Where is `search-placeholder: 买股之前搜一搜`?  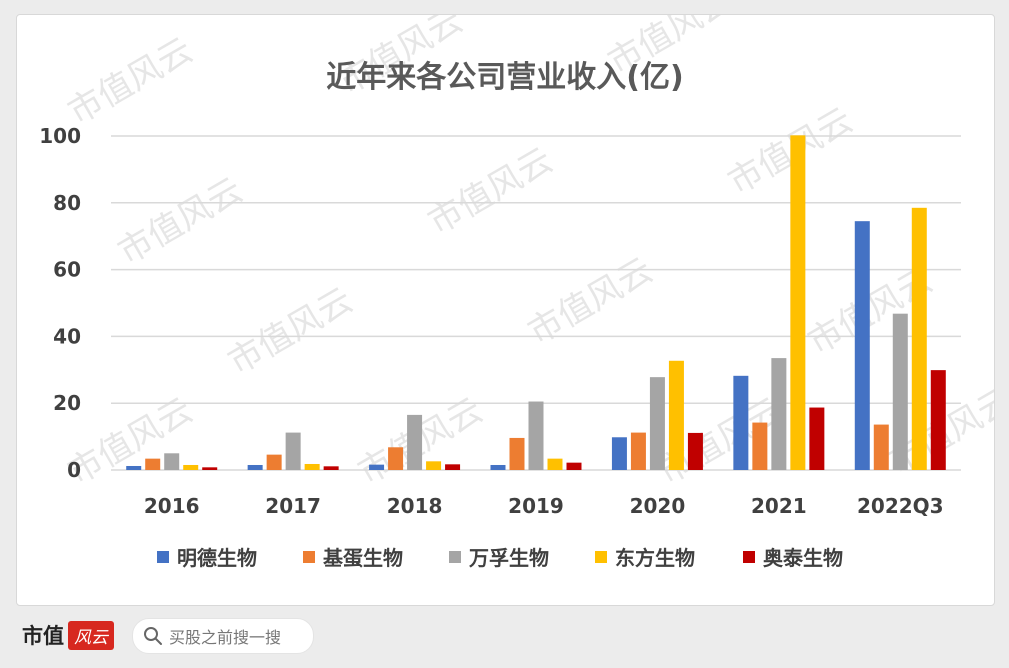
search-placeholder: 买股之前搜一搜 is located at coordinates (225, 637).